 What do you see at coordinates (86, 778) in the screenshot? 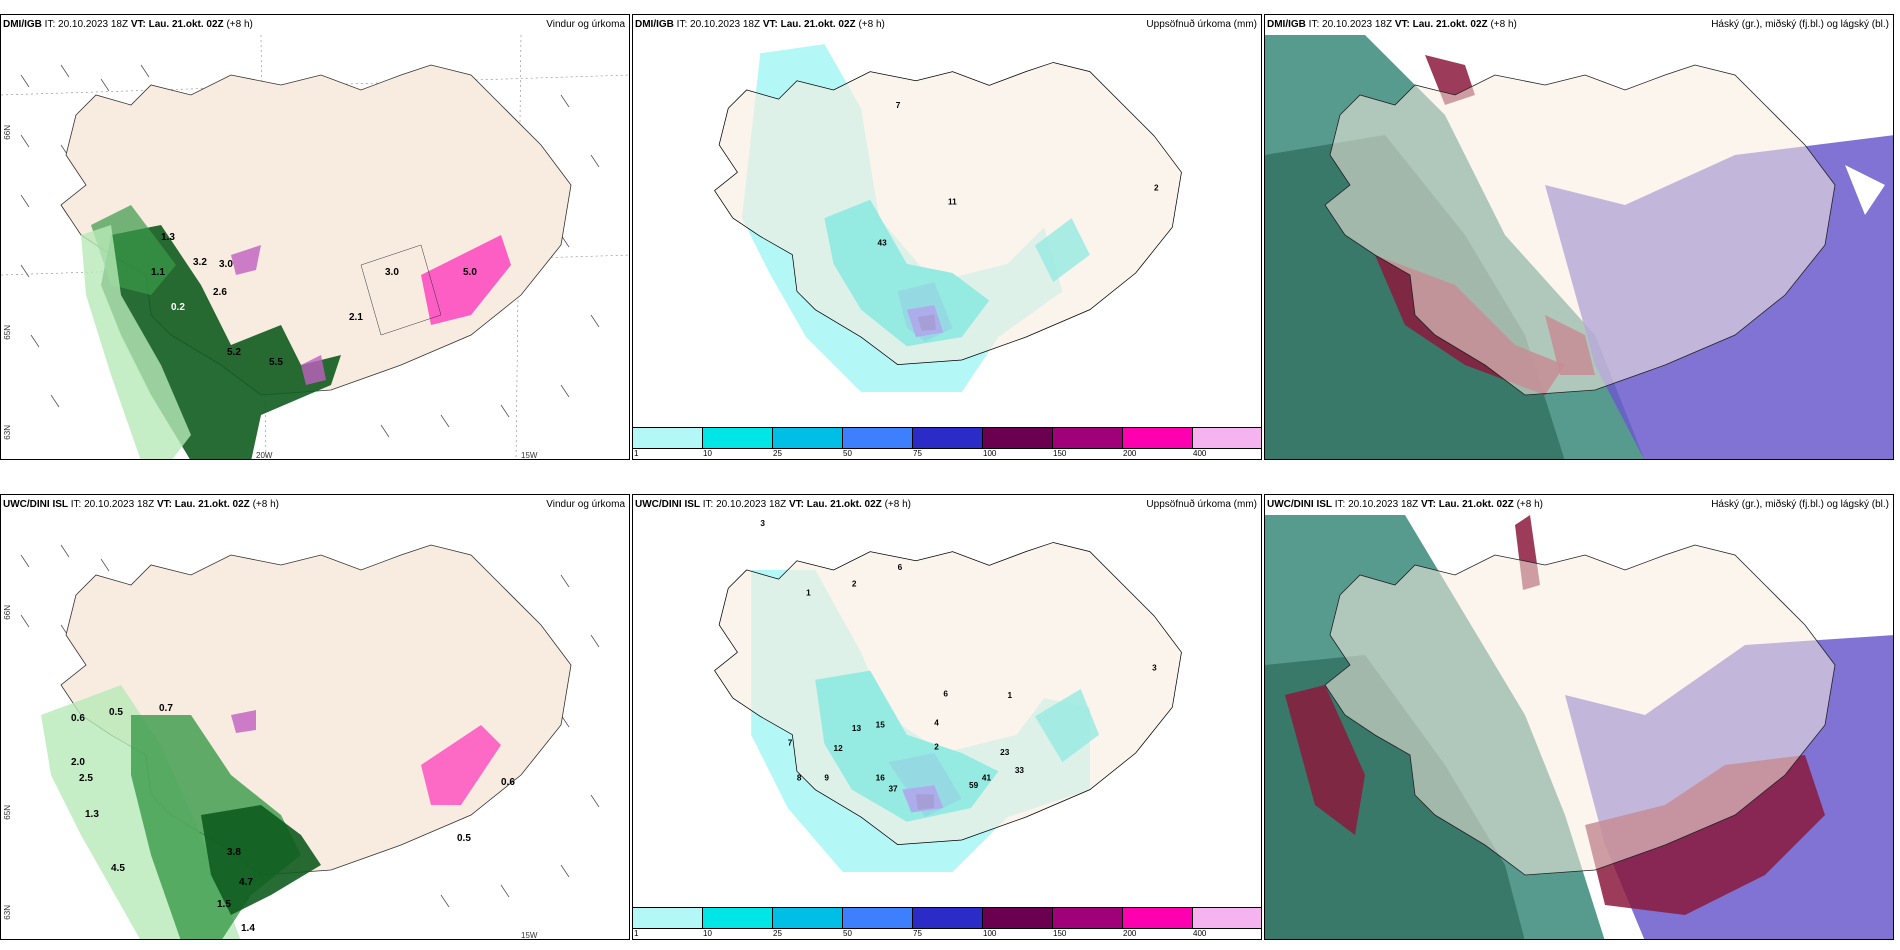
I see `value-label: 2.5` at bounding box center [86, 778].